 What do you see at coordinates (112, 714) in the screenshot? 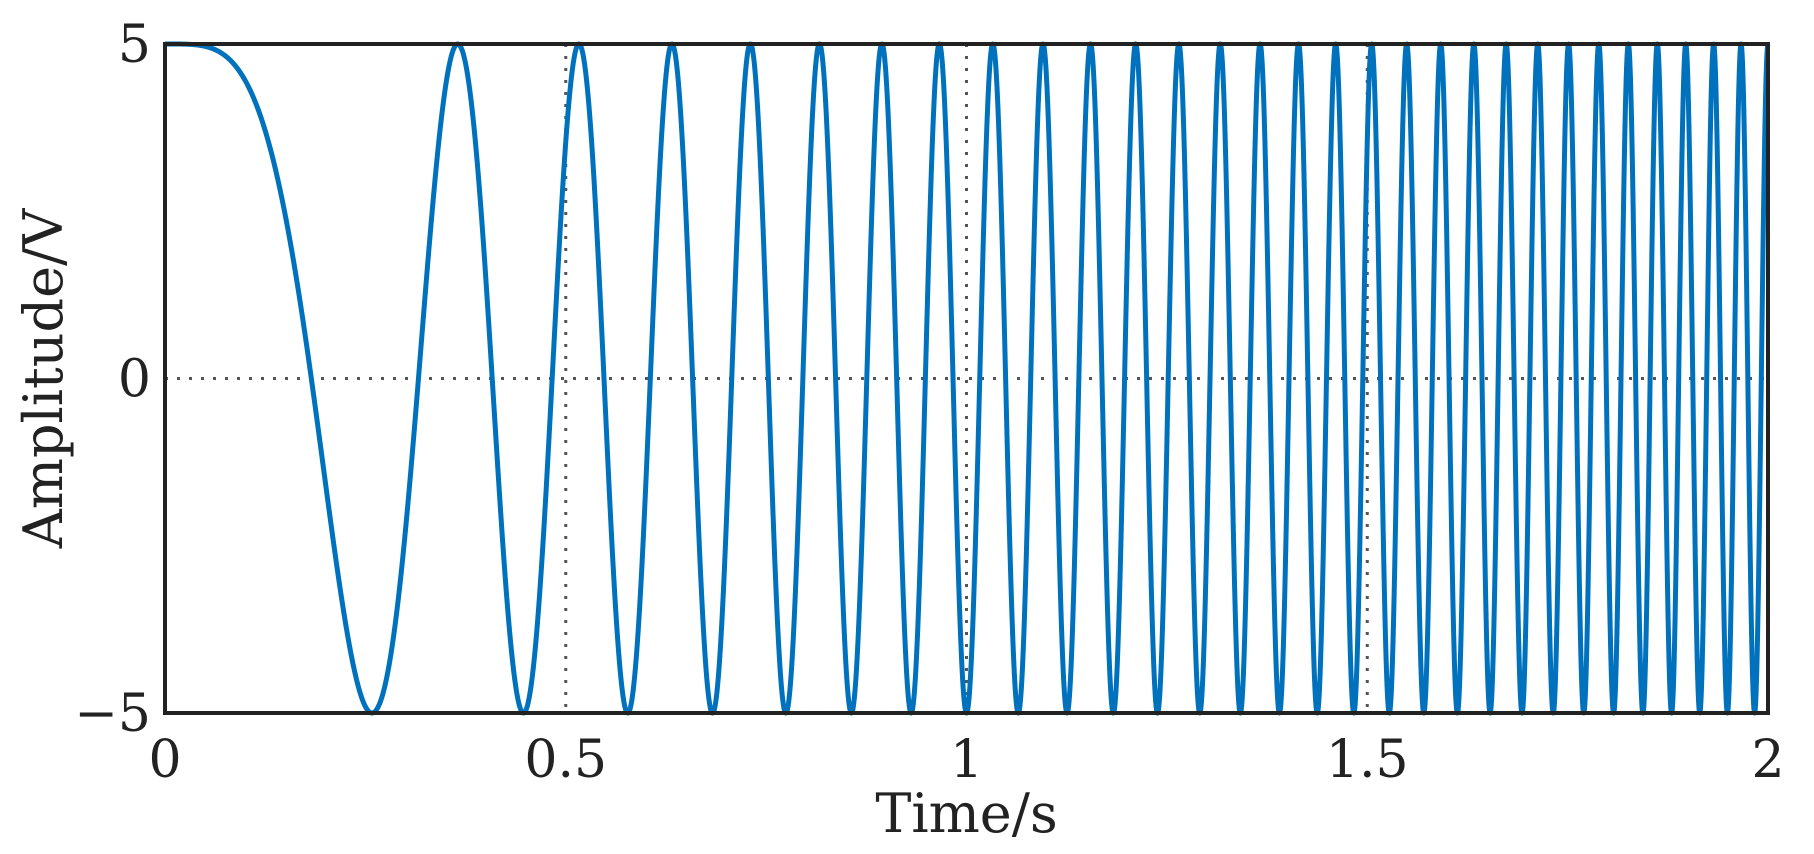
I see `y-tick-label: −5` at bounding box center [112, 714].